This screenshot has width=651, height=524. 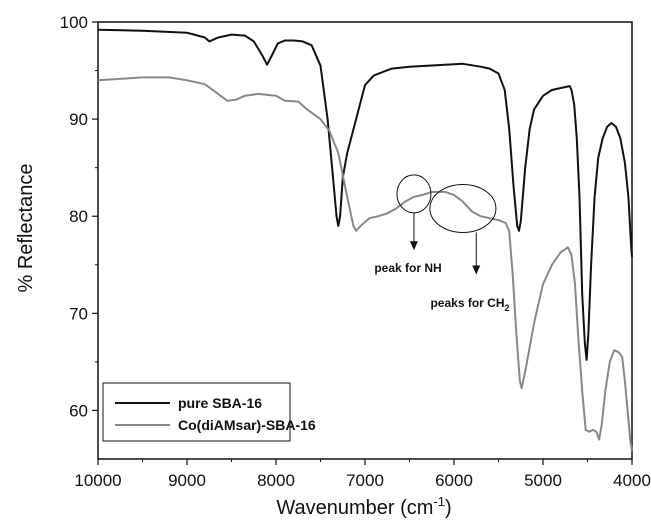 What do you see at coordinates (78, 410) in the screenshot?
I see `y-tick-label-60: 60` at bounding box center [78, 410].